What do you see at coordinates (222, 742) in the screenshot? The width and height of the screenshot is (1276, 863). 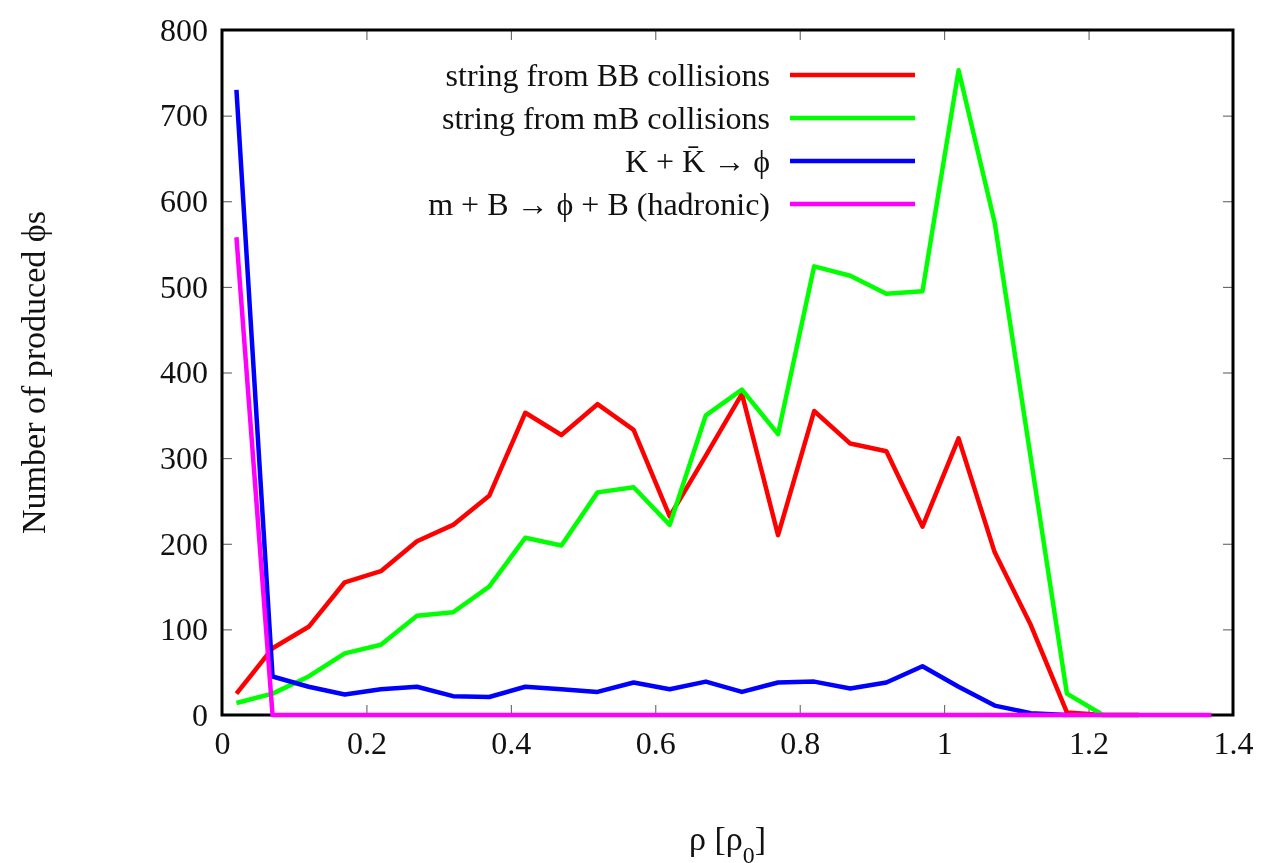 I see `x-tick-label: 0` at bounding box center [222, 742].